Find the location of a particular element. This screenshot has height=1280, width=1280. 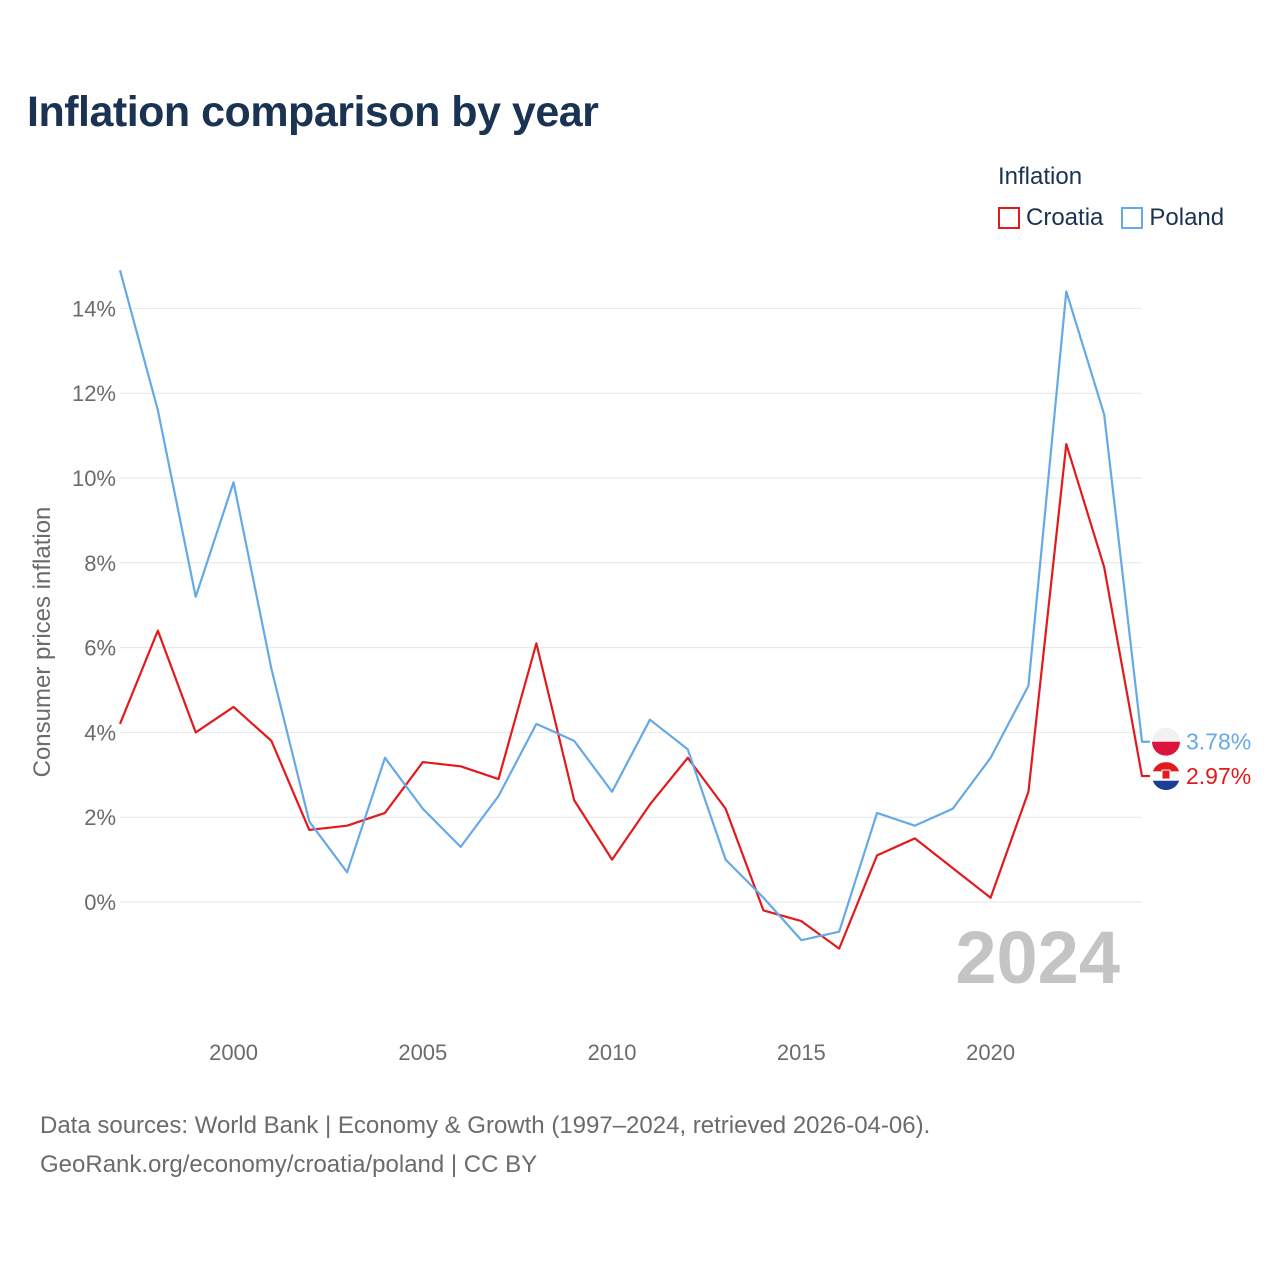

legend-item-croatia: Croatia is located at coordinates (1050, 218).